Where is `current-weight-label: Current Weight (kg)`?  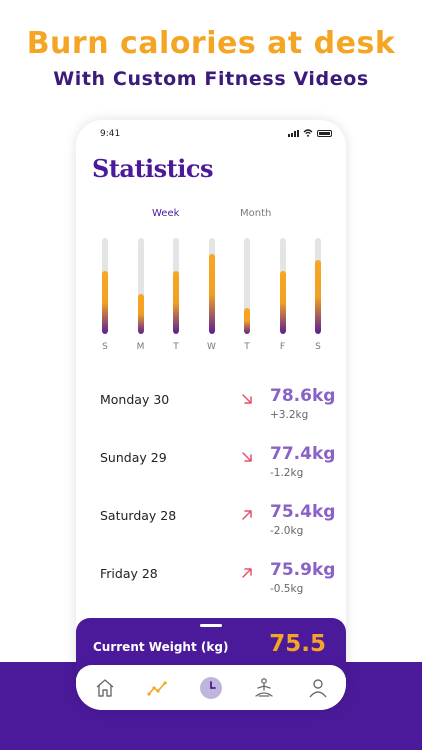 current-weight-label: Current Weight (kg) is located at coordinates (161, 647).